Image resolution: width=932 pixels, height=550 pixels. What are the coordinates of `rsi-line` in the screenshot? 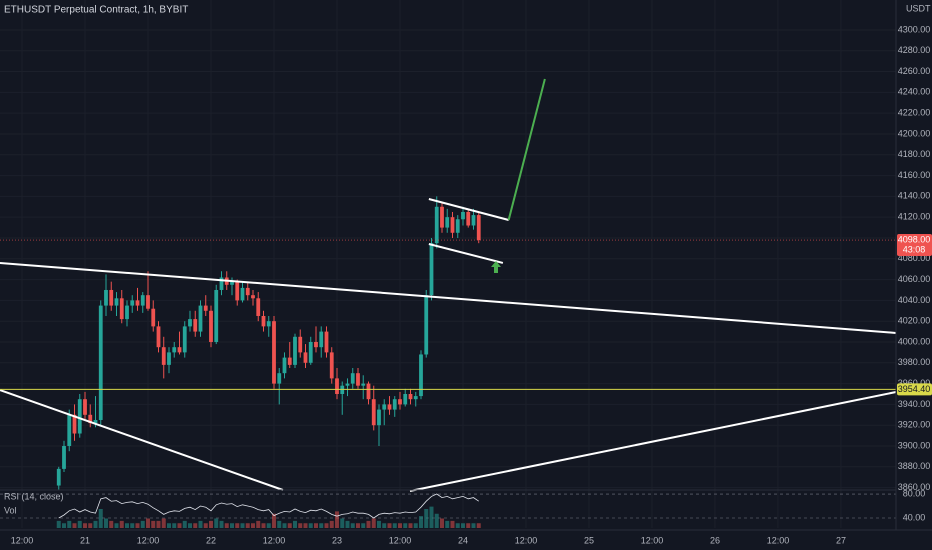 It's located at (268, 506).